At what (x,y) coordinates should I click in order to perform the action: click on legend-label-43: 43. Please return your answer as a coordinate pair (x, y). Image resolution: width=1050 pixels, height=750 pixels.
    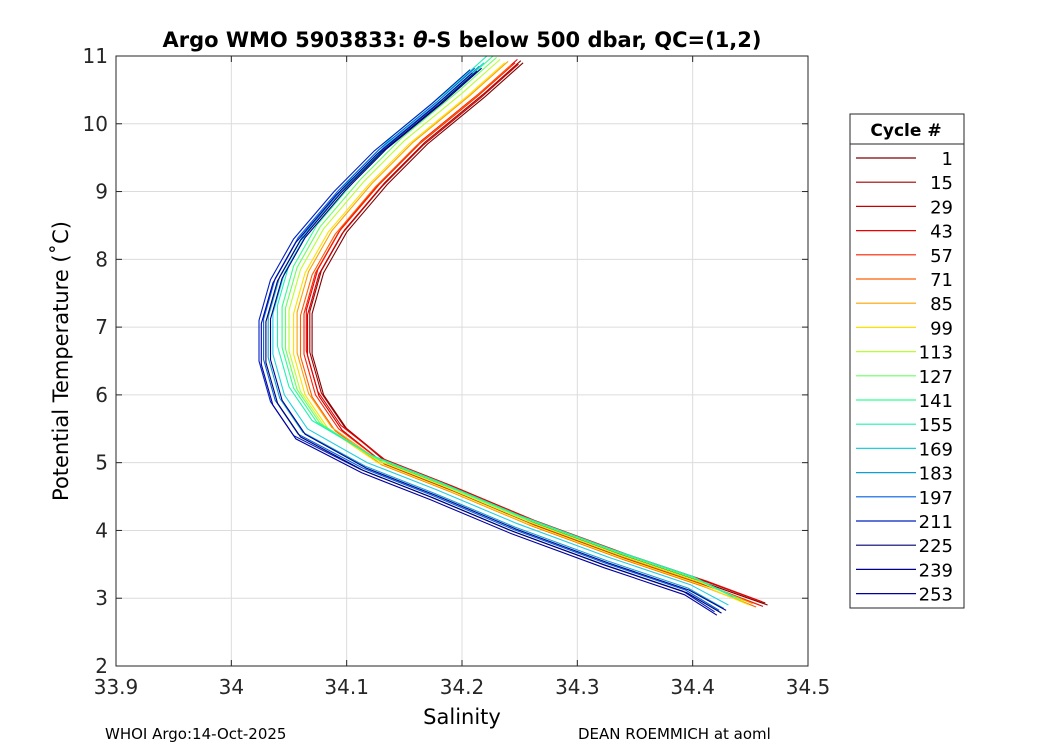
    Looking at the image, I should click on (941, 232).